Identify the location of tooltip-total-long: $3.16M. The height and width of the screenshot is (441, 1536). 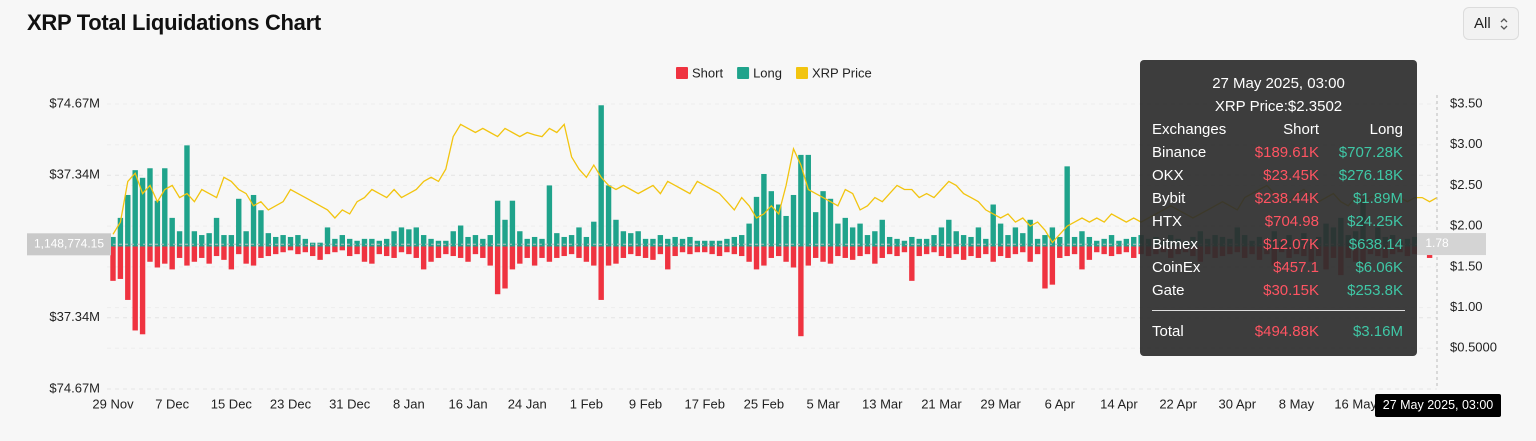
(1377, 331).